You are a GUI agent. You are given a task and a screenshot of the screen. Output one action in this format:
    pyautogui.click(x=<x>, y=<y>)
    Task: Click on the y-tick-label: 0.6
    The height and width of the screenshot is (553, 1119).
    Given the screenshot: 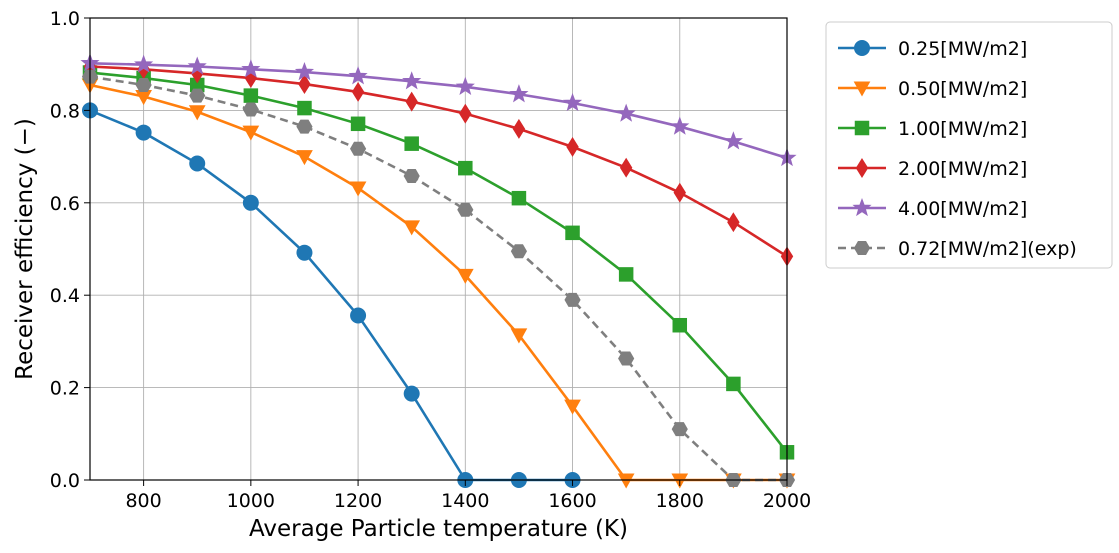 What is the action you would take?
    pyautogui.click(x=65, y=204)
    